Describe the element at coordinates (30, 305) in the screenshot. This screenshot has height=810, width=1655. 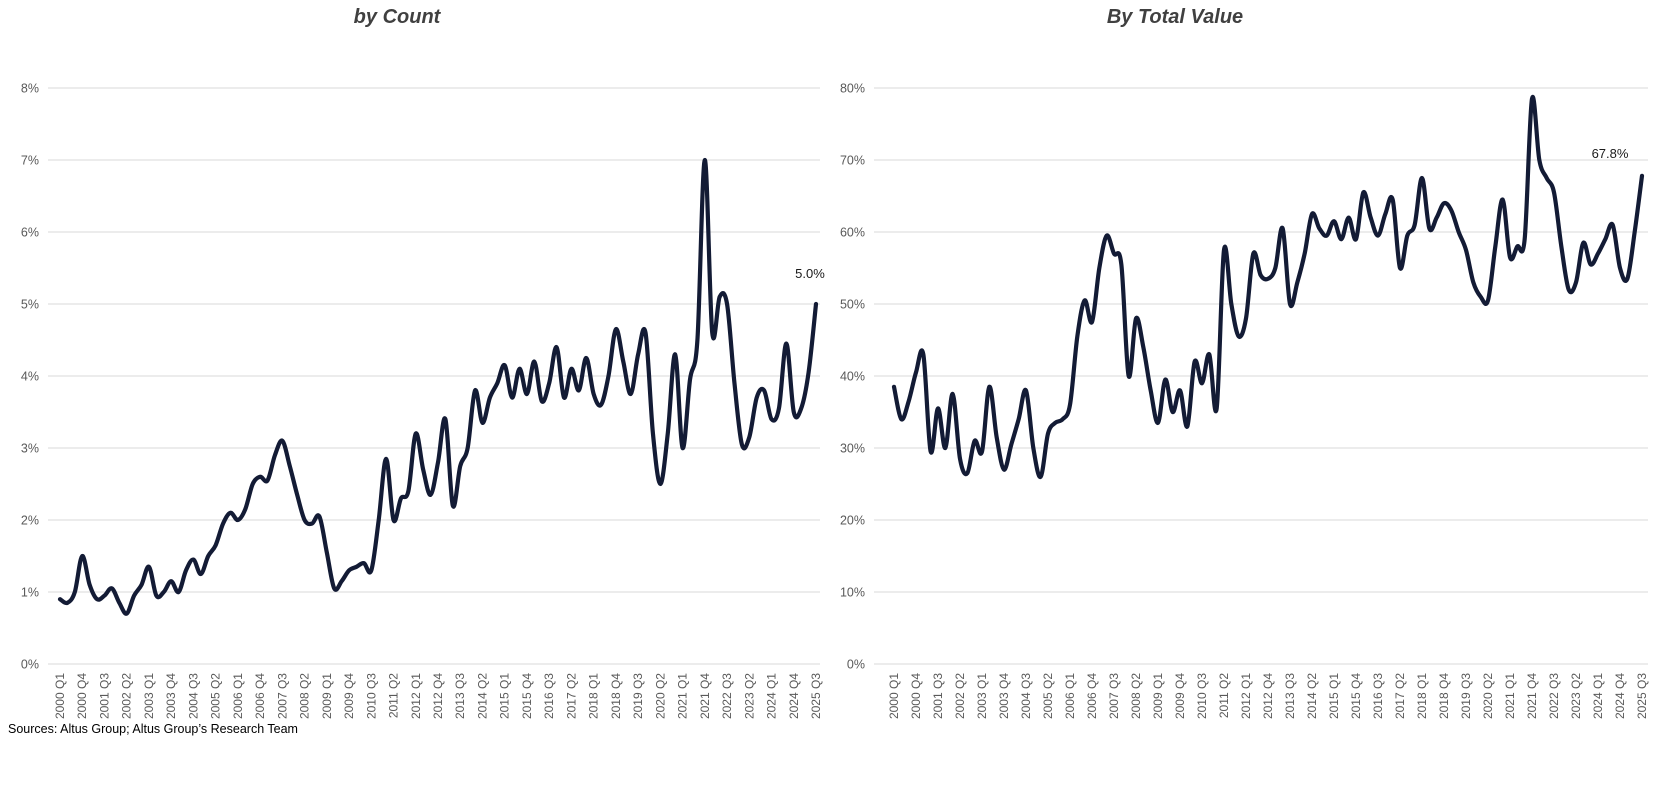
I see `y-tick-label: 5%` at that location.